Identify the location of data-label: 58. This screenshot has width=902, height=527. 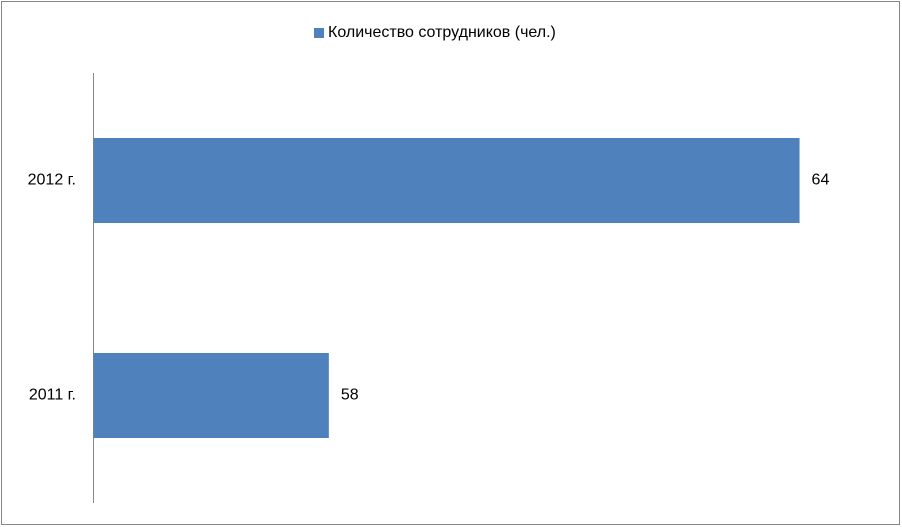
(350, 395).